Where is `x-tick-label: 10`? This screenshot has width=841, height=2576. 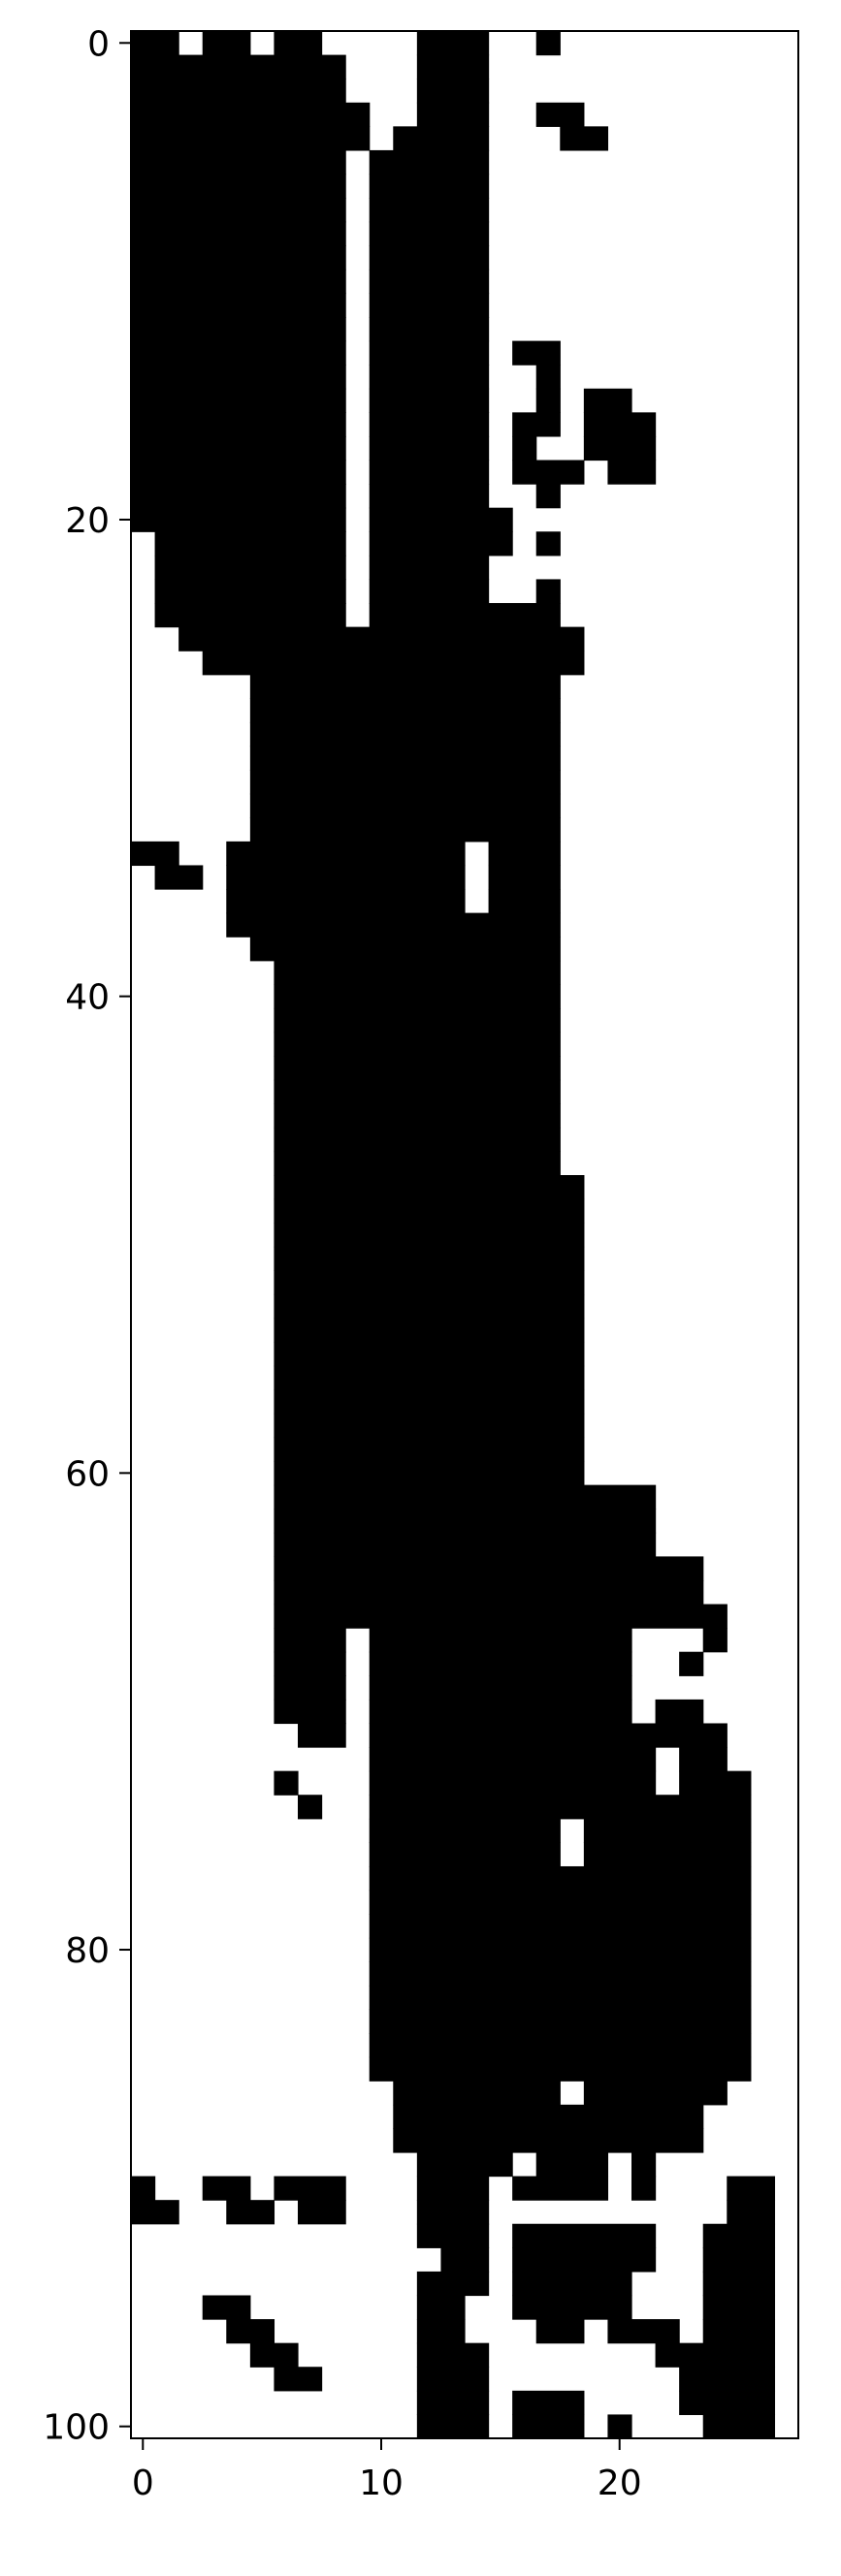
x-tick-label: 10 is located at coordinates (381, 2483).